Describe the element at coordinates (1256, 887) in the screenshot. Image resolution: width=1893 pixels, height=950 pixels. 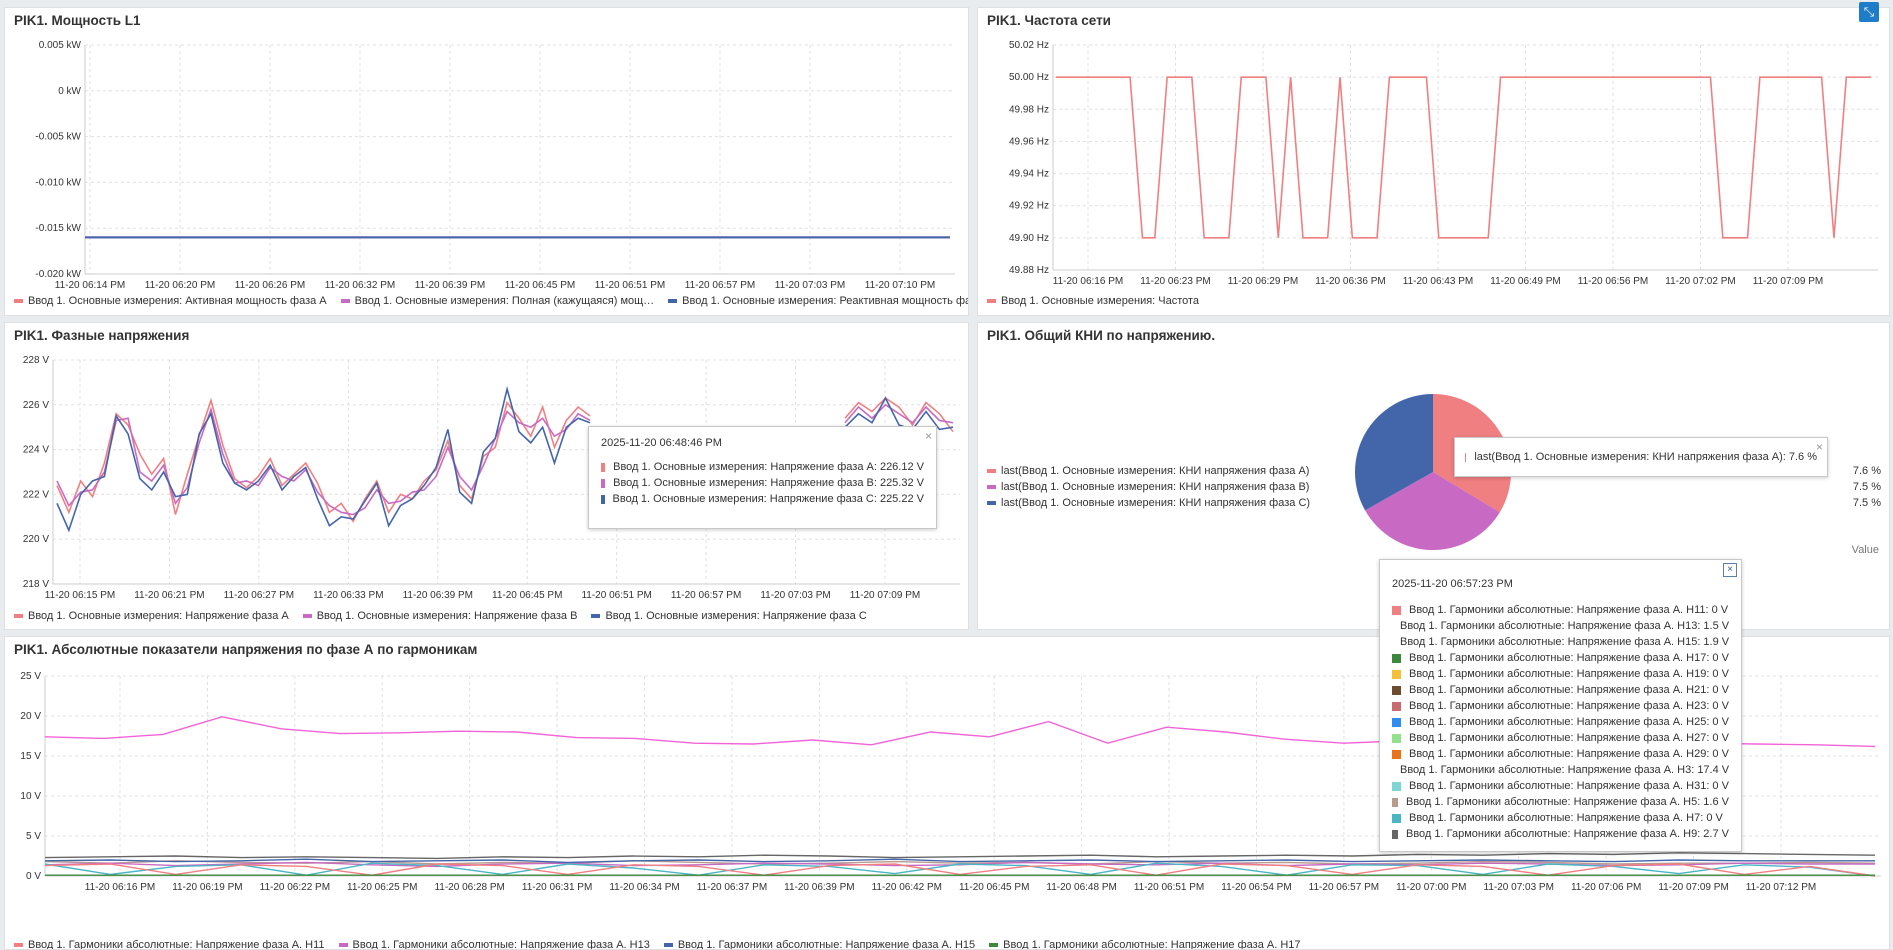
I see `x-tick-label: 11-20 06:54 PM` at that location.